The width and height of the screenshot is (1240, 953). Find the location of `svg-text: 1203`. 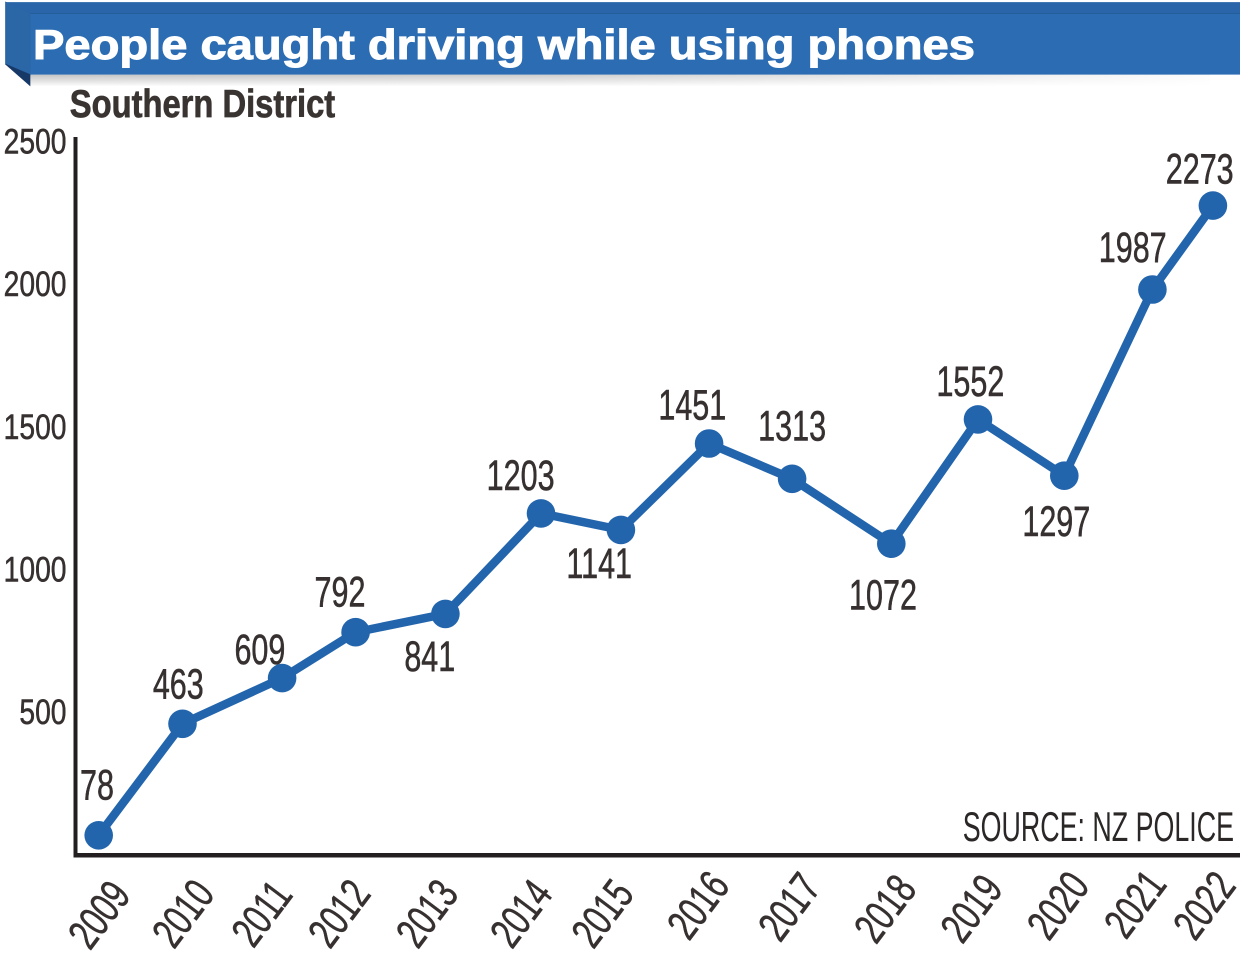

svg-text: 1203 is located at coordinates (521, 475).